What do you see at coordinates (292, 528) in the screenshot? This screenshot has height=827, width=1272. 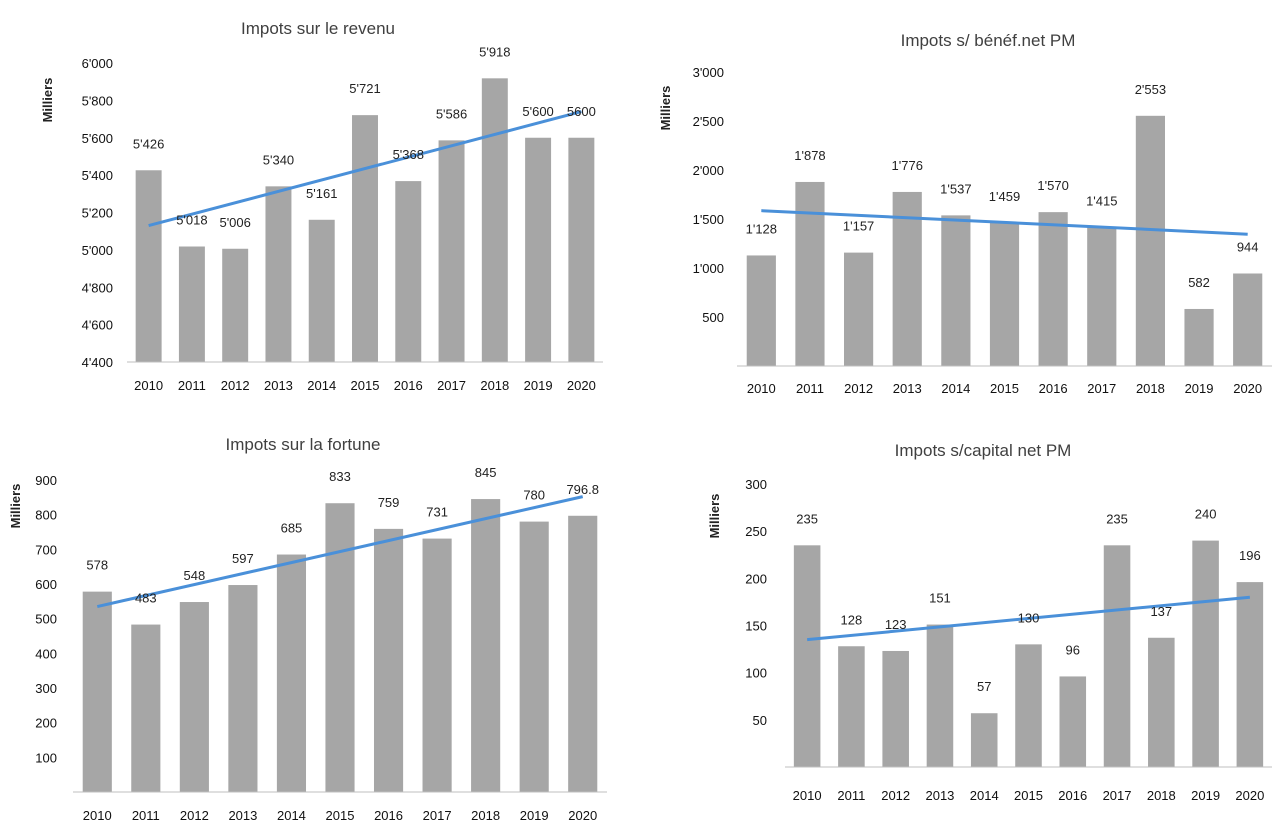 I see `data-label: 685` at bounding box center [292, 528].